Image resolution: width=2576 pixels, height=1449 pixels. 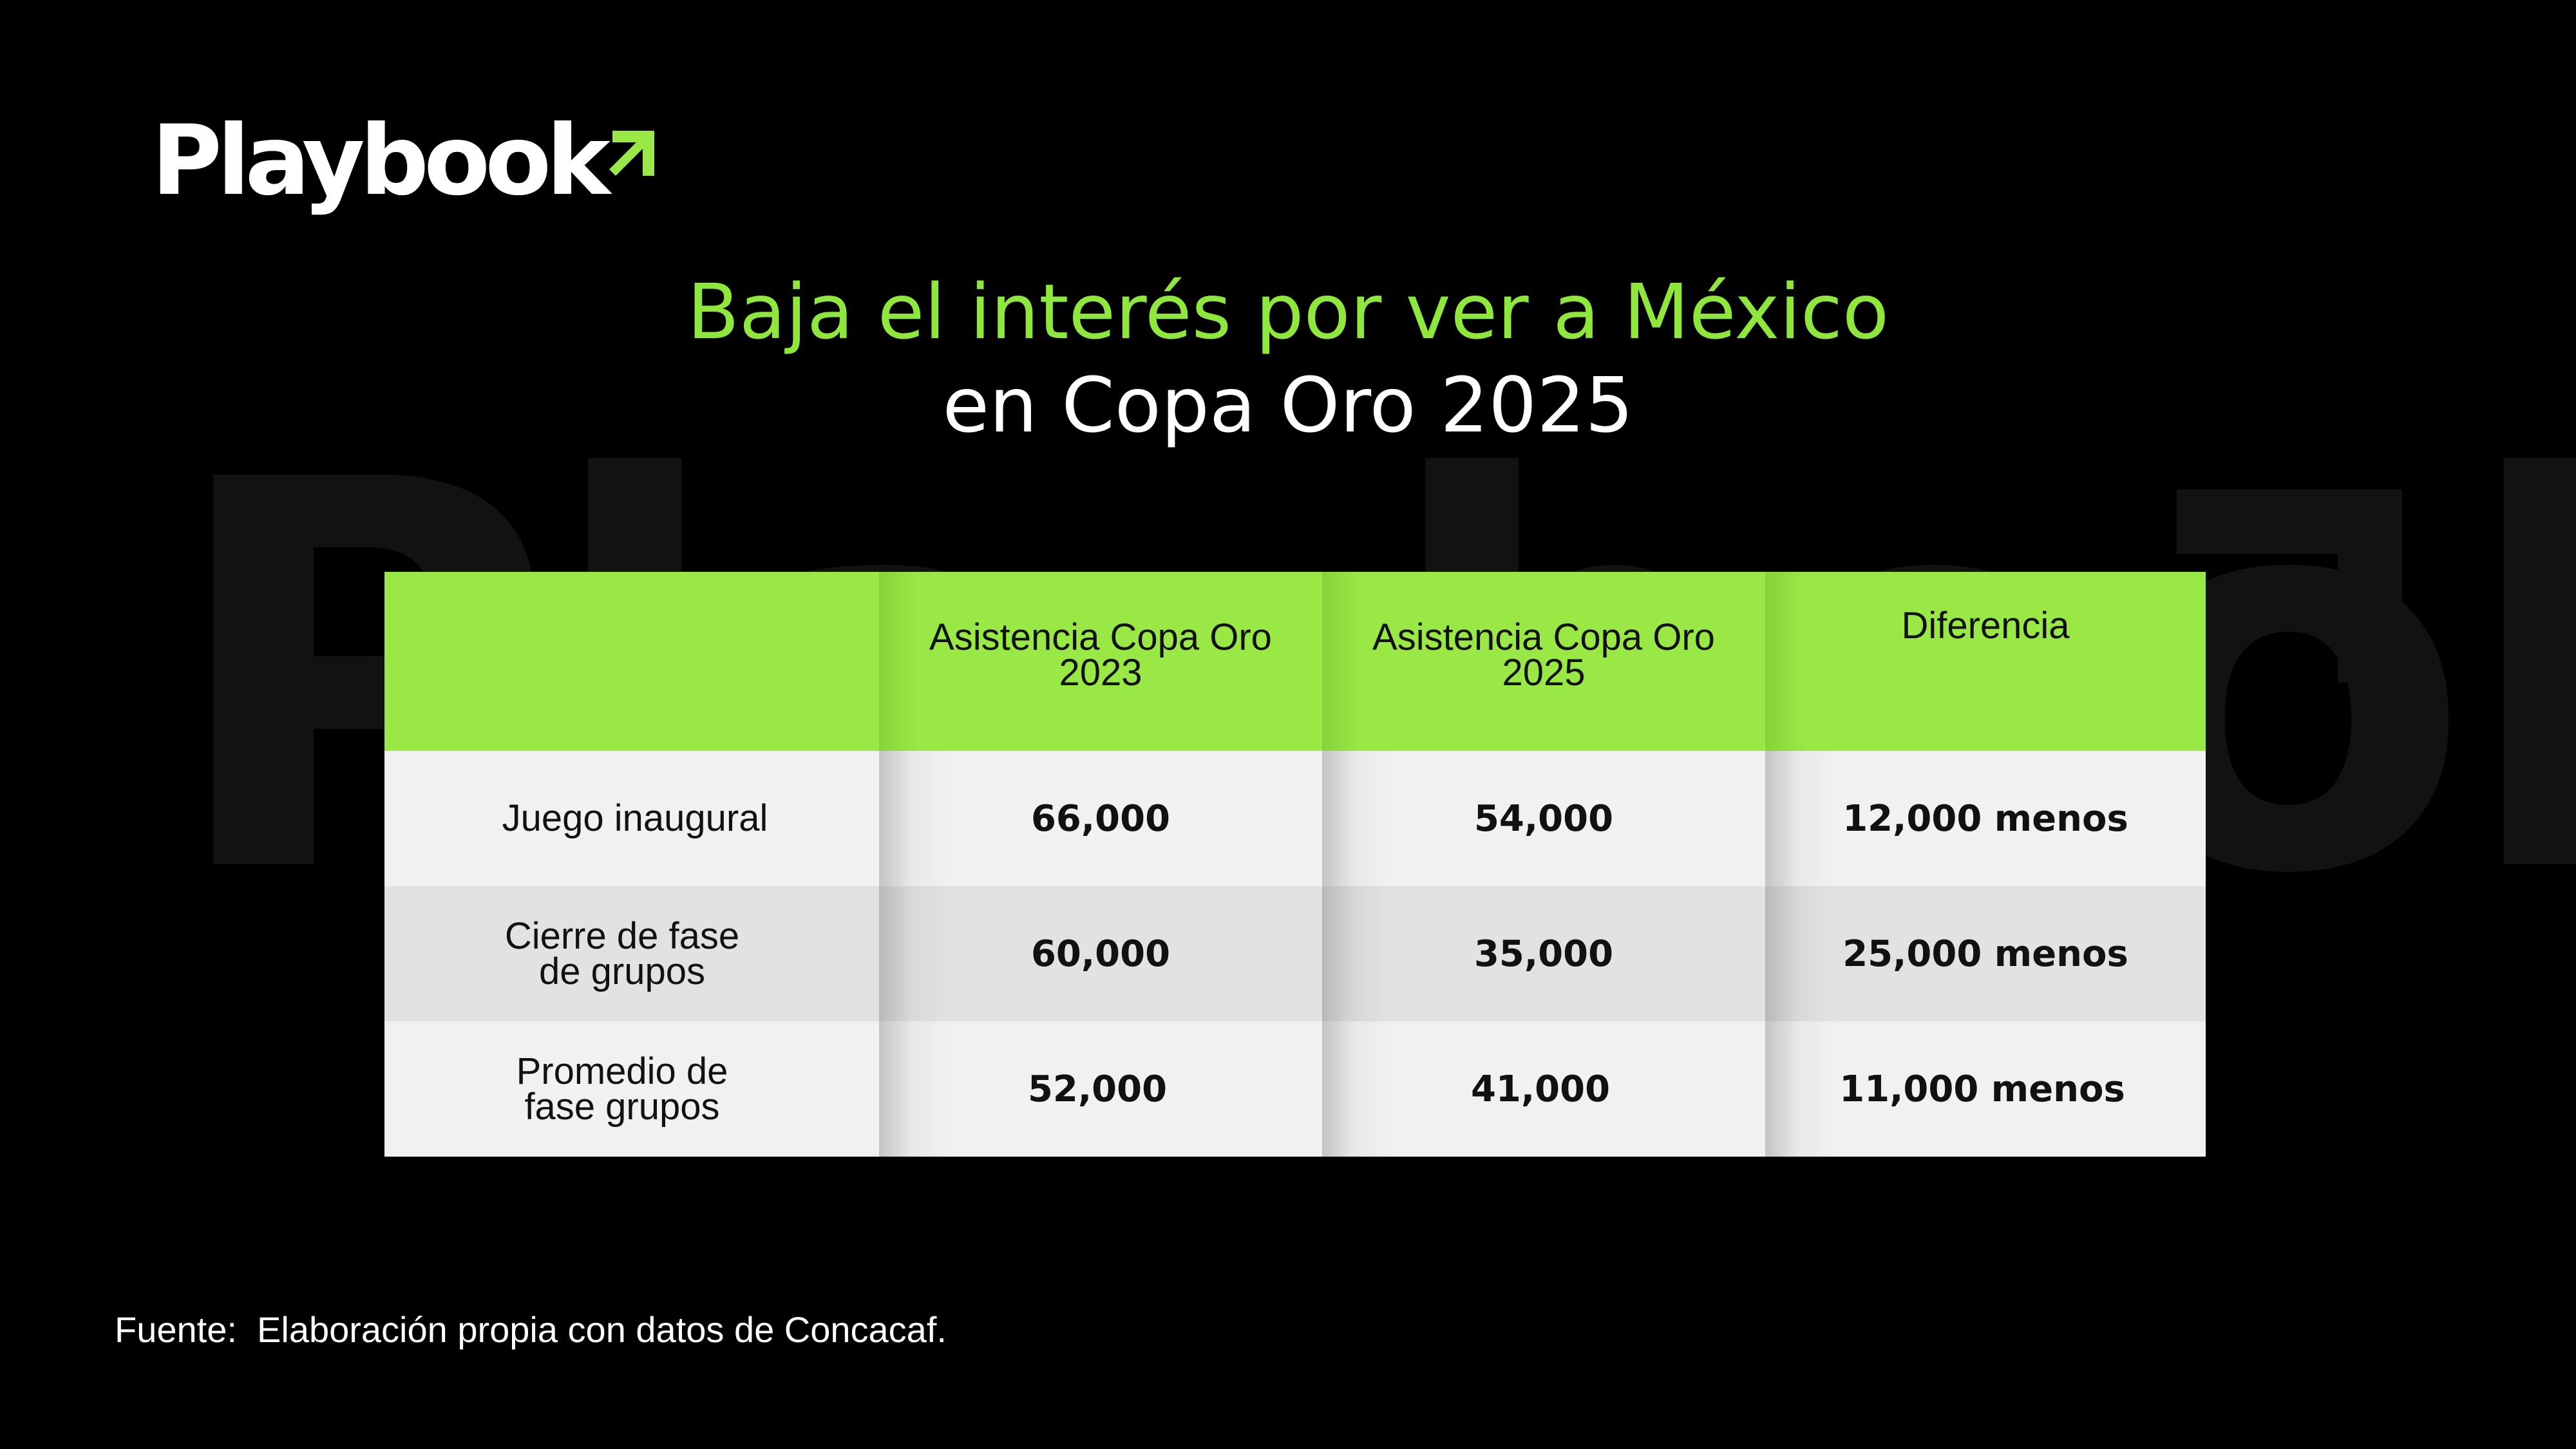 I want to click on value-diferencia: 25,000 menos, so click(x=1985, y=954).